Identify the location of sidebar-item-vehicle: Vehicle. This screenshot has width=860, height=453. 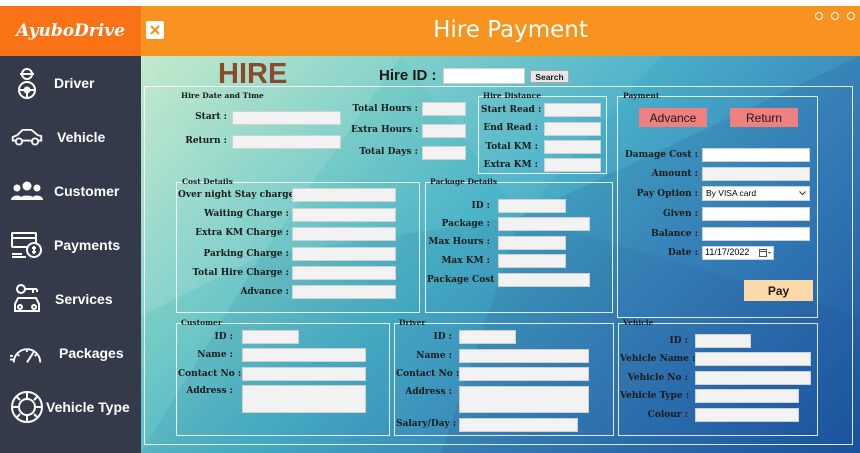
(70, 137).